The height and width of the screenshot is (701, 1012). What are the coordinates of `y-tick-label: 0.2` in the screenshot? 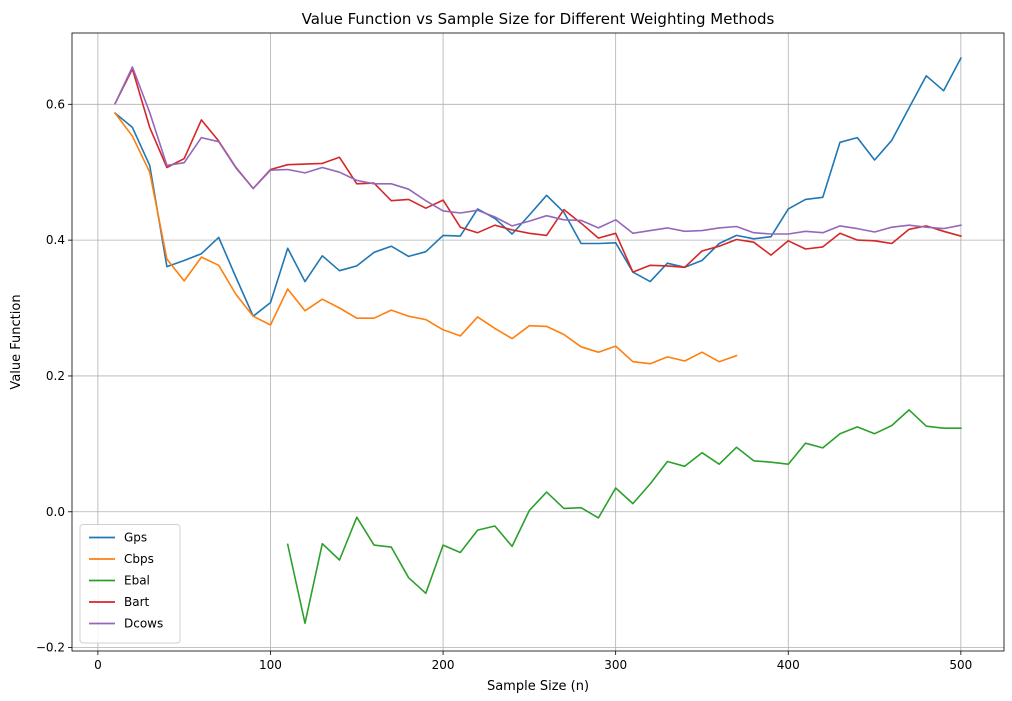 It's located at (55, 376).